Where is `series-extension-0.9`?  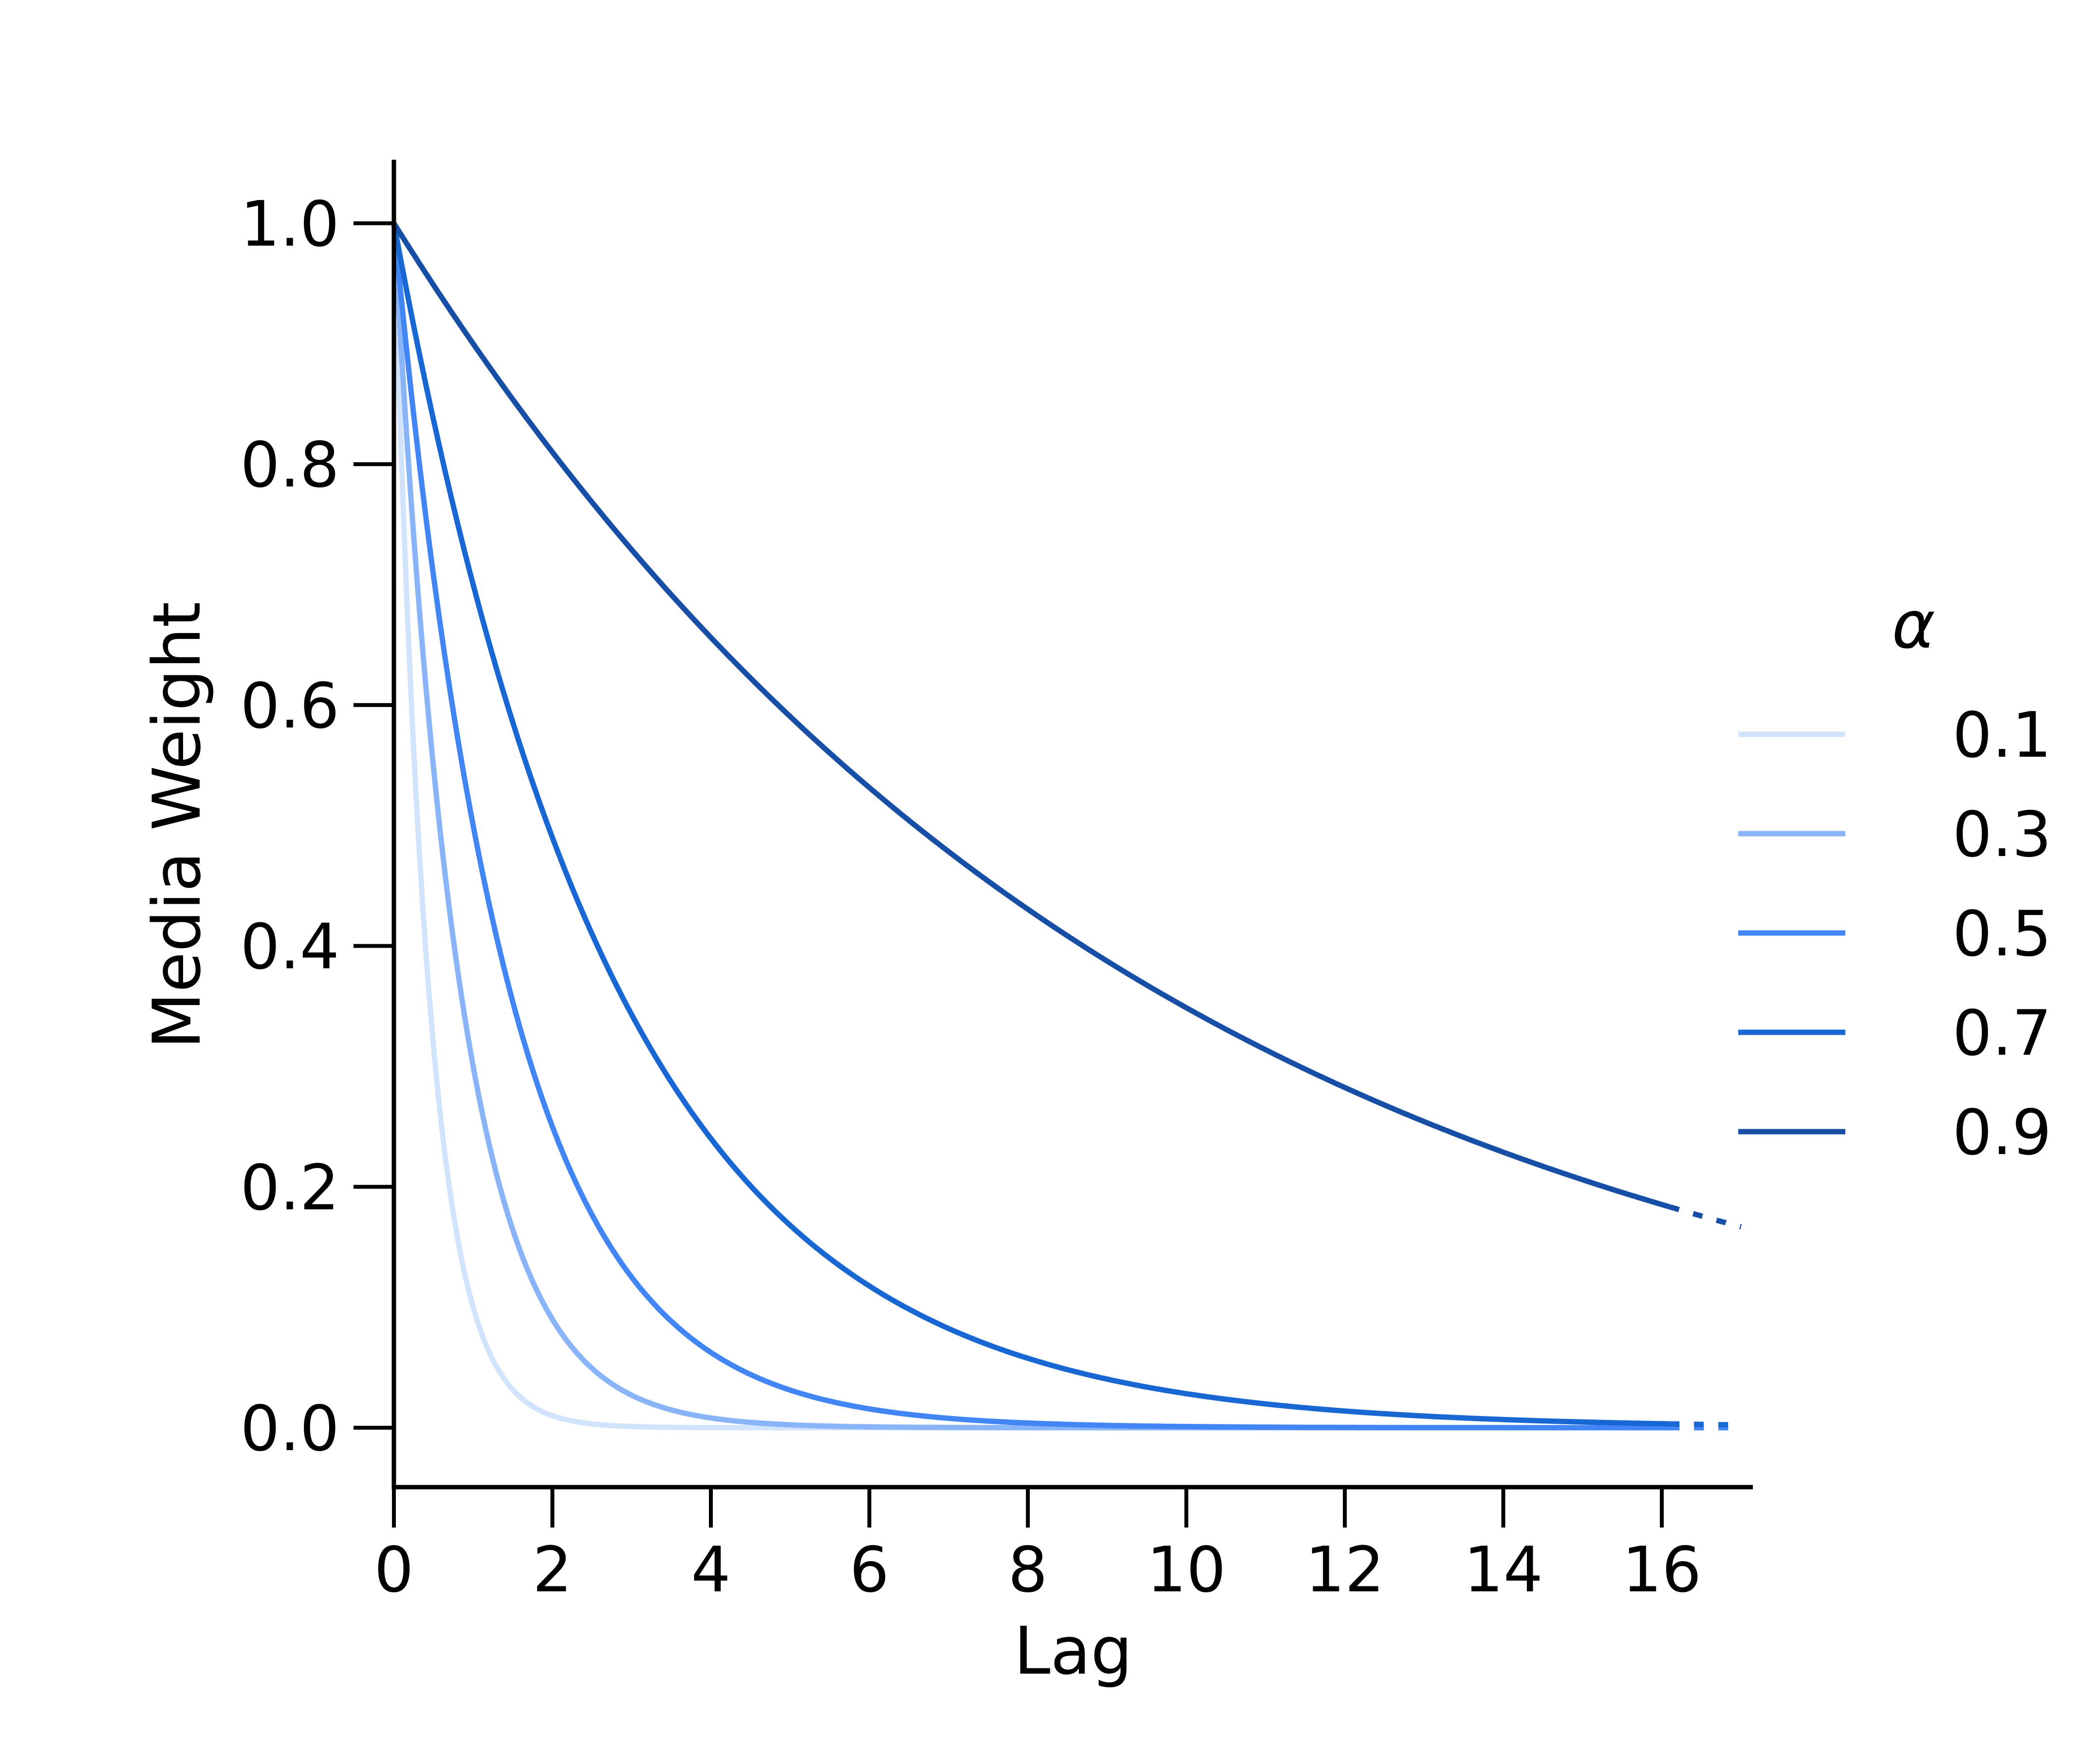 series-extension-0.9 is located at coordinates (1706, 1217).